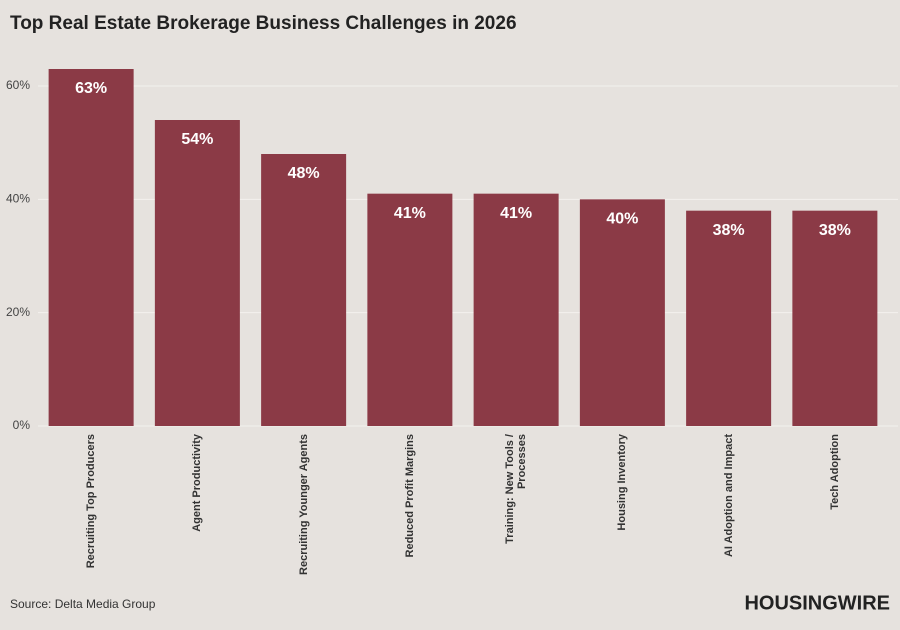 Image resolution: width=900 pixels, height=630 pixels. I want to click on brand-logo: HOUSINGWIRE, so click(817, 603).